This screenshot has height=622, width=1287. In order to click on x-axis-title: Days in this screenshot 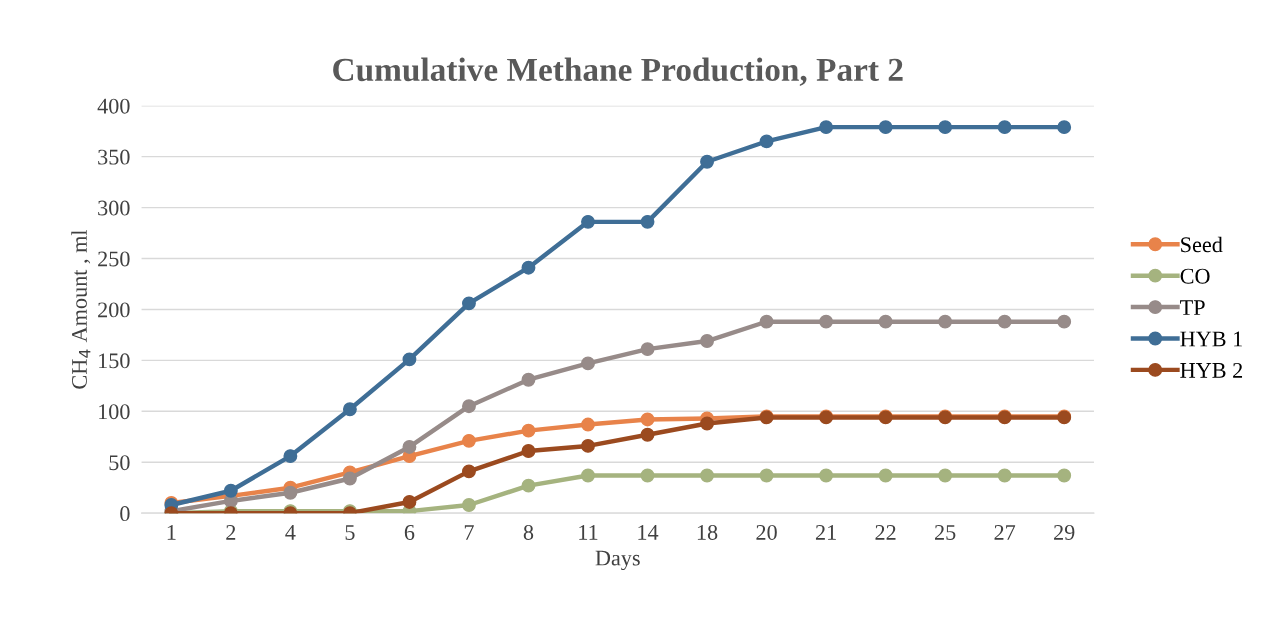, I will do `click(617, 560)`.